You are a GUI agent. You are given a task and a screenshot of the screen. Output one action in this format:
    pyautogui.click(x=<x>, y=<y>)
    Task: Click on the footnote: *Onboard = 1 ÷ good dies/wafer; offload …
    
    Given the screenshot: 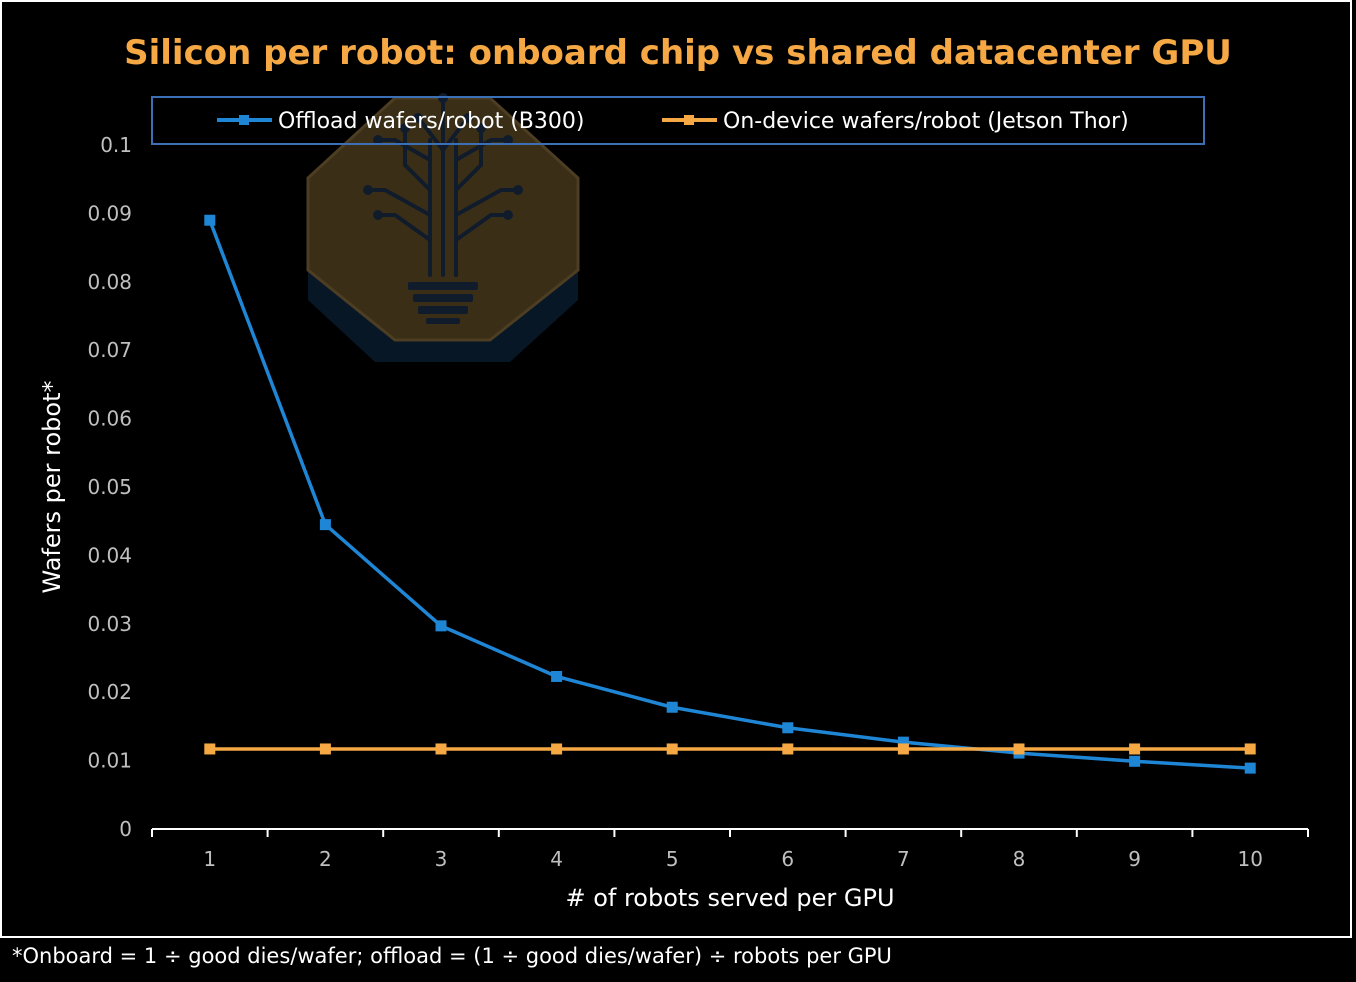 What is the action you would take?
    pyautogui.click(x=452, y=956)
    